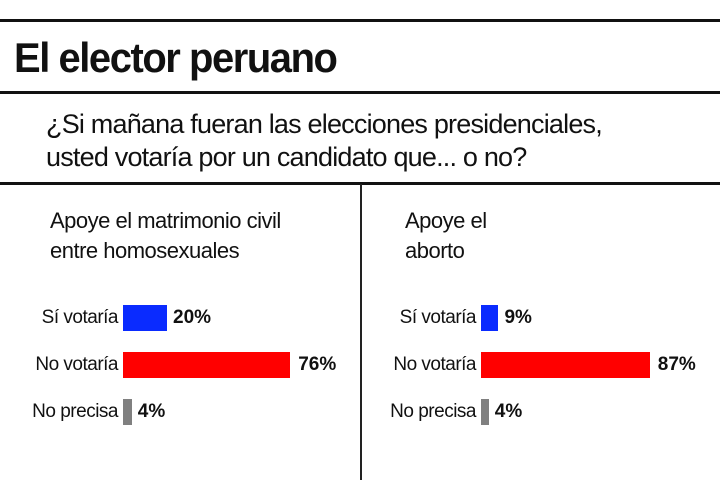  Describe the element at coordinates (145, 250) in the screenshot. I see `panel-title-left-line-2: entre homosexuales` at that location.